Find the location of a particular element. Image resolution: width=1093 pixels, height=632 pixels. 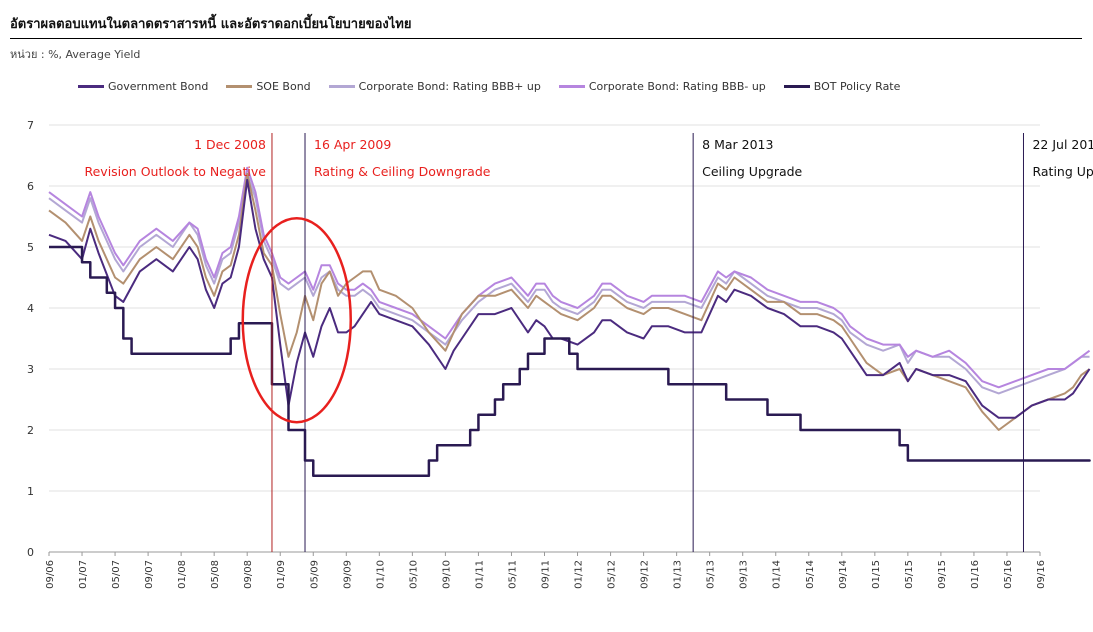

x-tick-label: 05/13 is located at coordinates (711, 574).